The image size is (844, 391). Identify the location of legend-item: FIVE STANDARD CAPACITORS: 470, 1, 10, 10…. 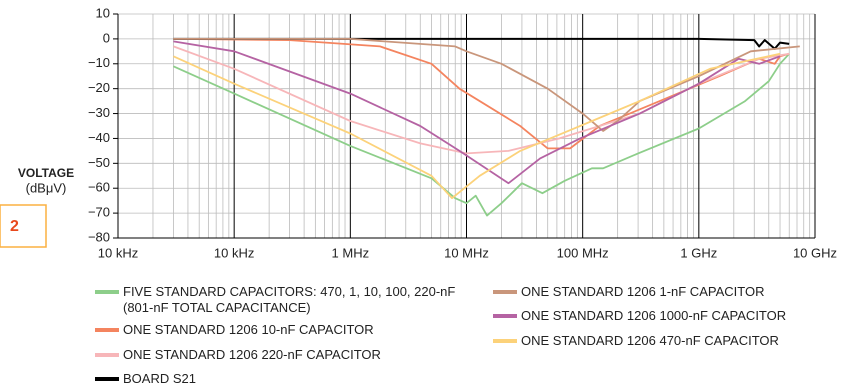
(290, 300).